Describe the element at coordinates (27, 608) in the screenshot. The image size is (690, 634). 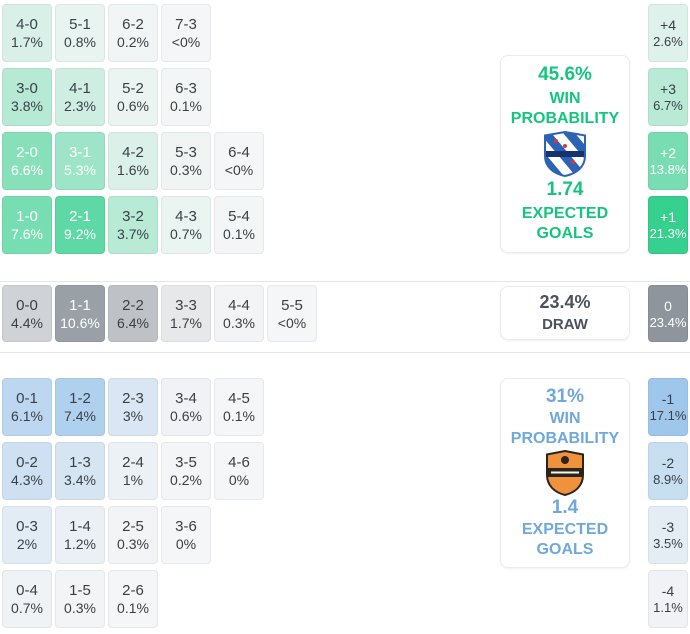
I see `scoreline-probability: 0.7%` at that location.